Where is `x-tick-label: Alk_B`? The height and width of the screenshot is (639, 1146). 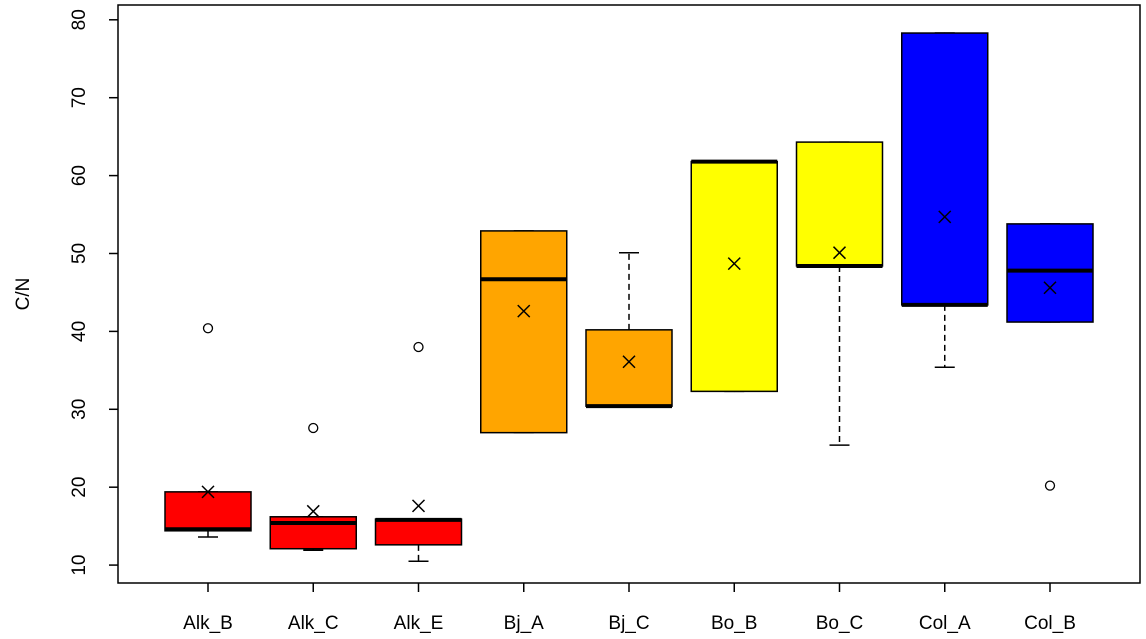 x-tick-label: Alk_B is located at coordinates (208, 623).